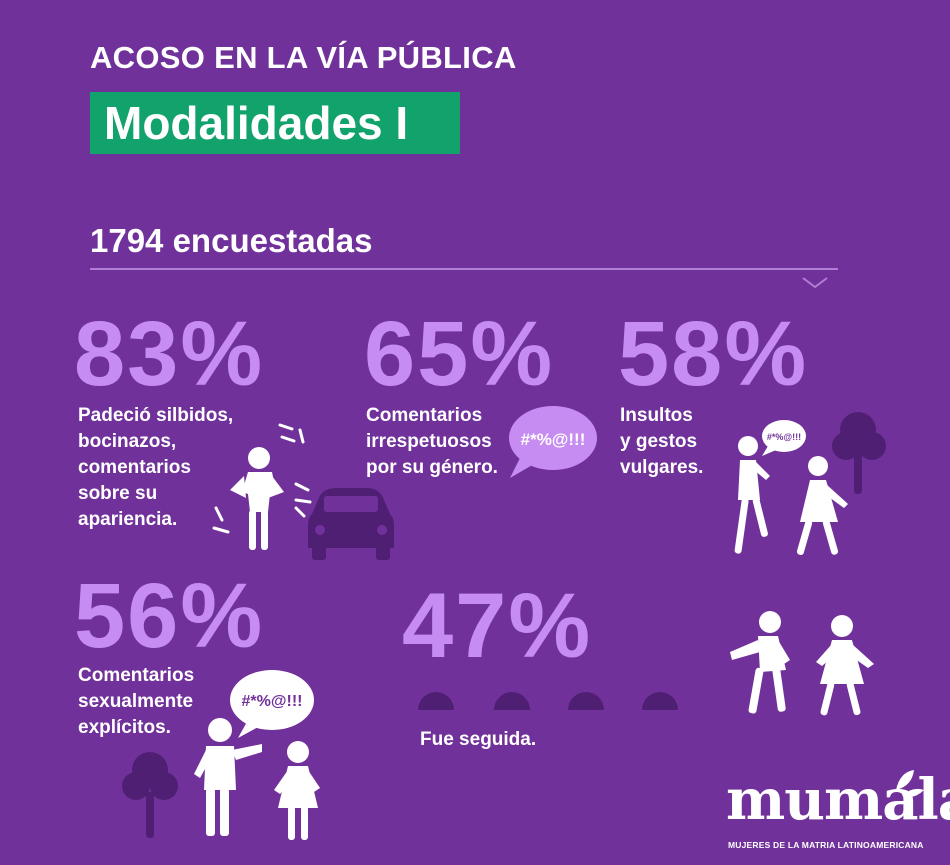 Image resolution: width=950 pixels, height=865 pixels. I want to click on stat-65-label: Comentarios irrespetuosos por su género., so click(432, 441).